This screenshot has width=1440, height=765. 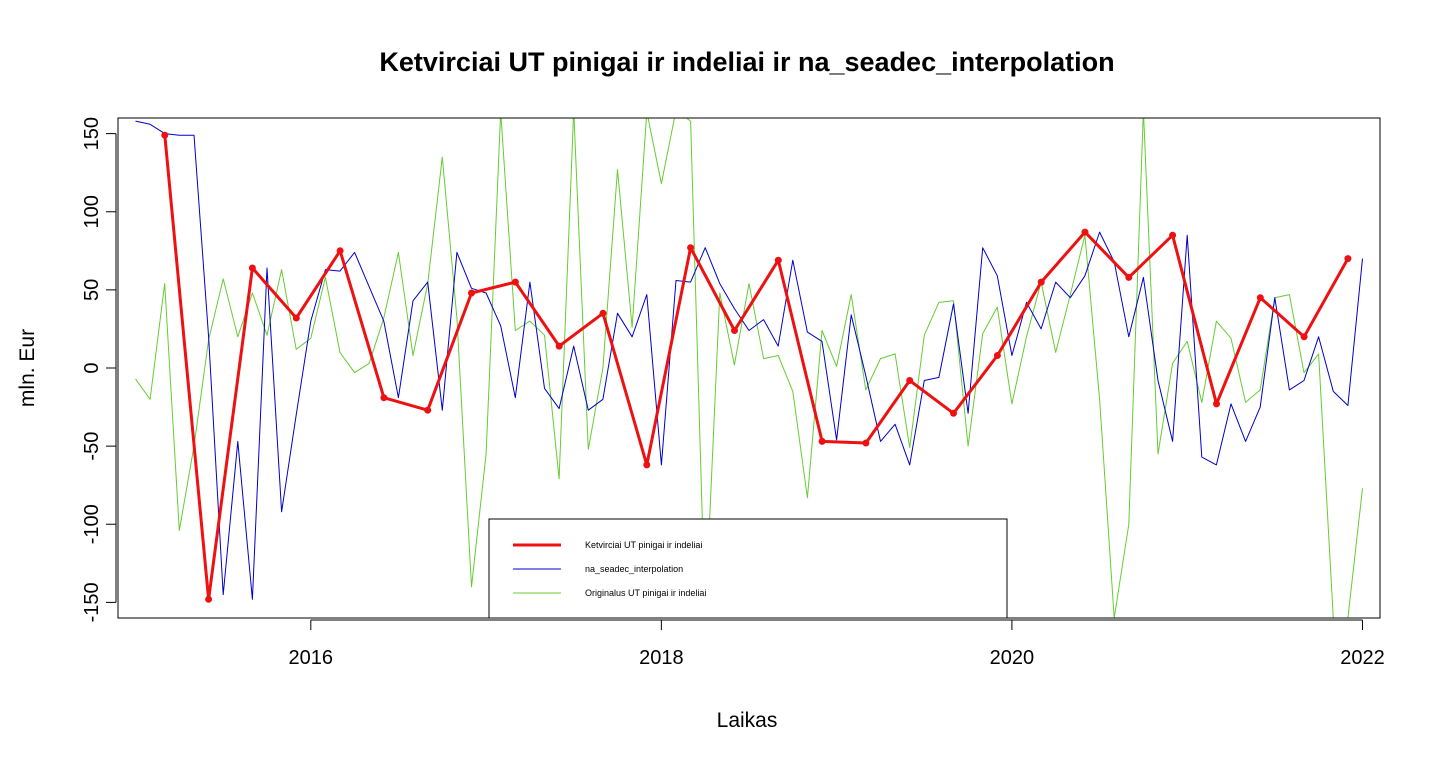 What do you see at coordinates (92, 290) in the screenshot?
I see `y-tick-label: 50` at bounding box center [92, 290].